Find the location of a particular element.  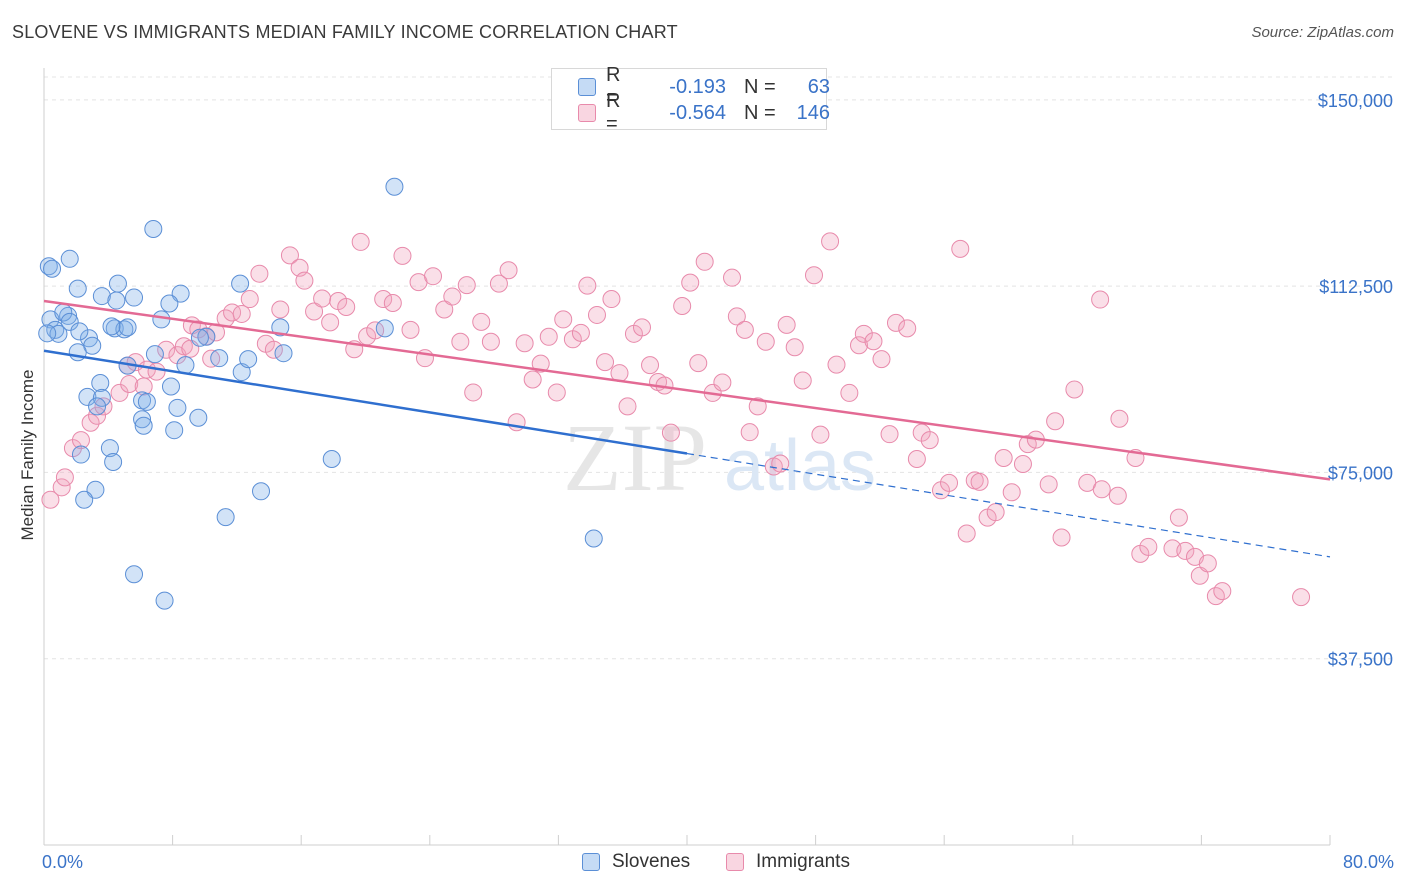

legend-item-slovenes: Slovenes is located at coordinates (636, 862).